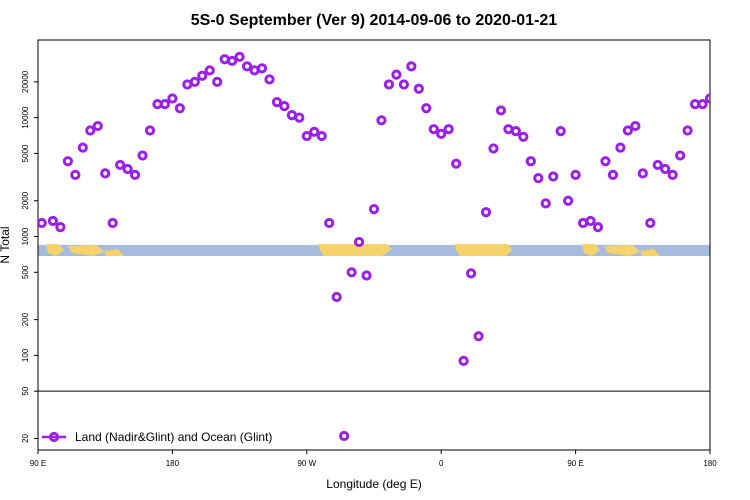  I want to click on y-tick-label-0: 20, so click(25, 437).